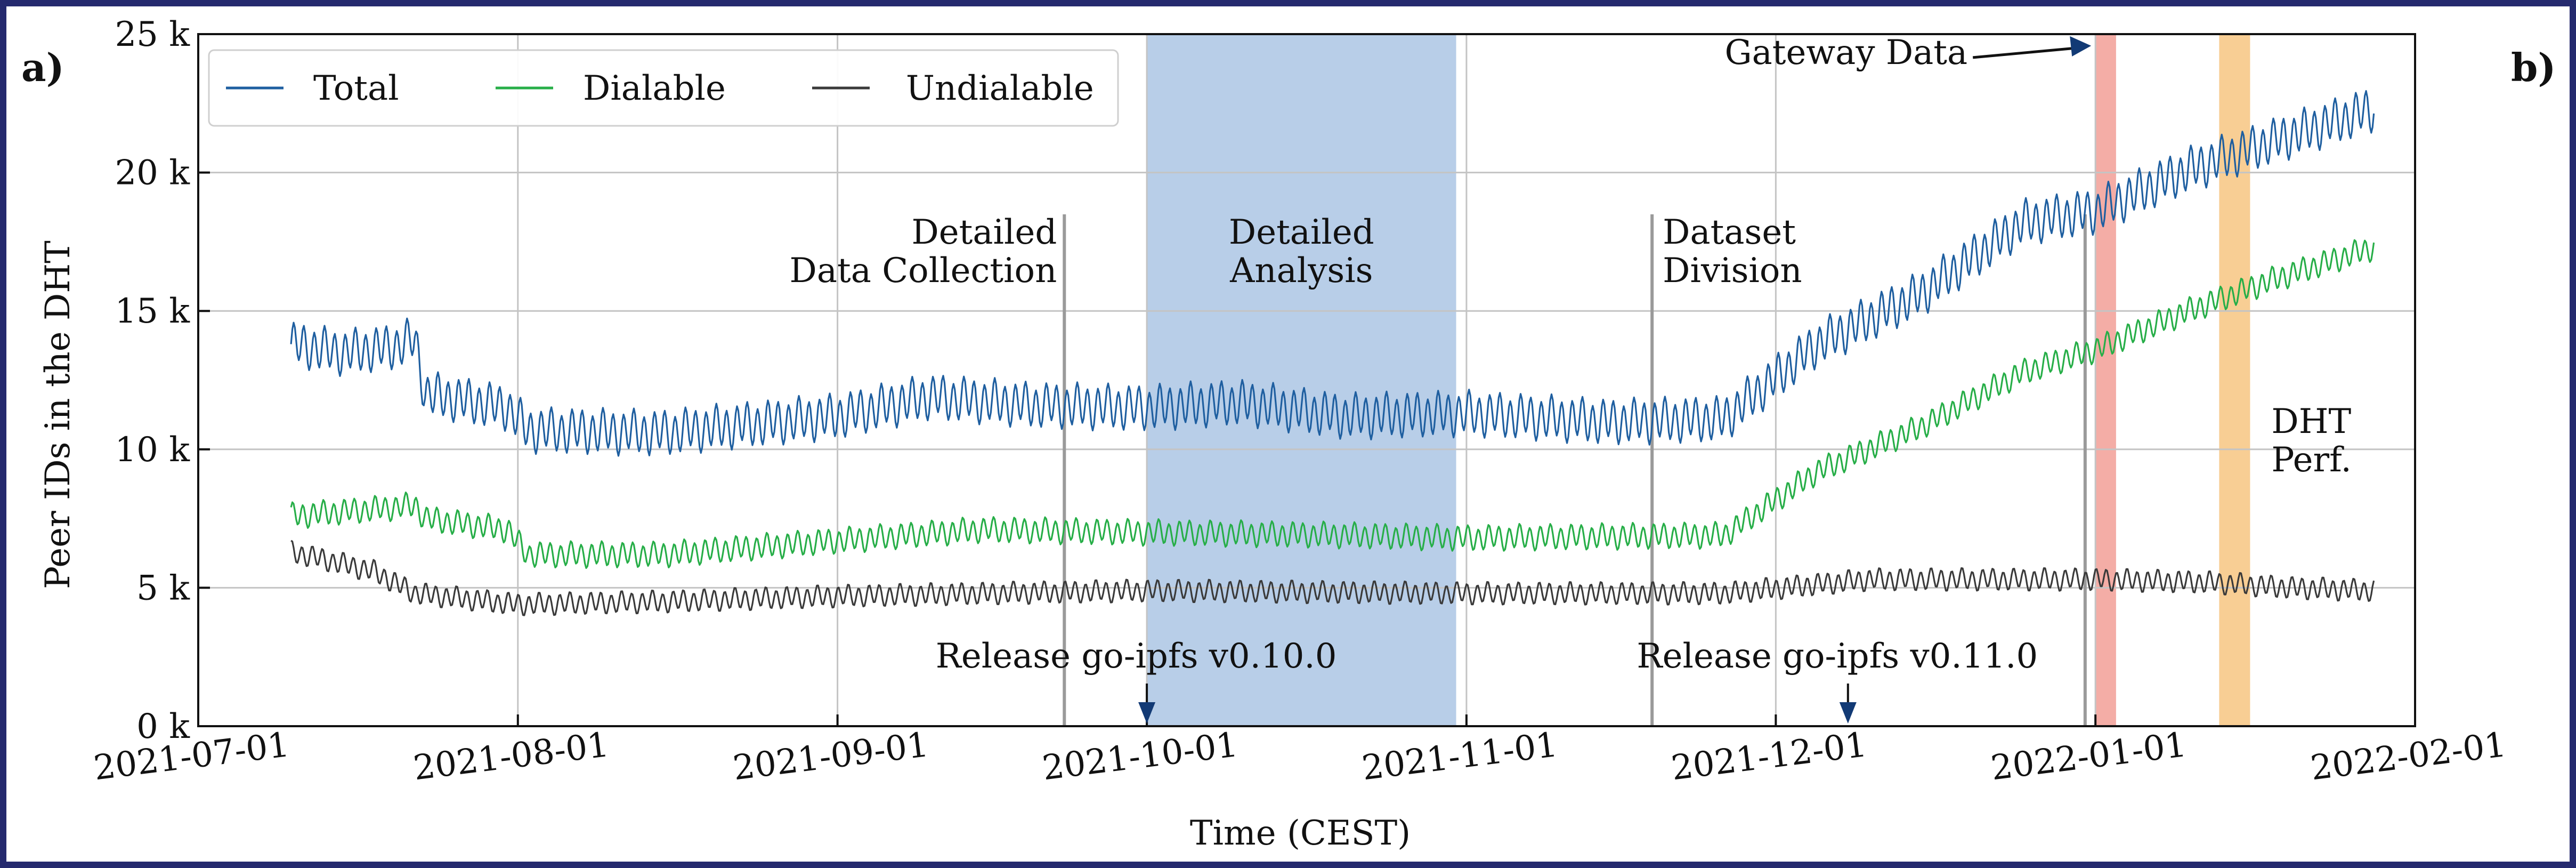 The image size is (2576, 868). Describe the element at coordinates (356, 88) in the screenshot. I see `legend-label-total: Total` at that location.